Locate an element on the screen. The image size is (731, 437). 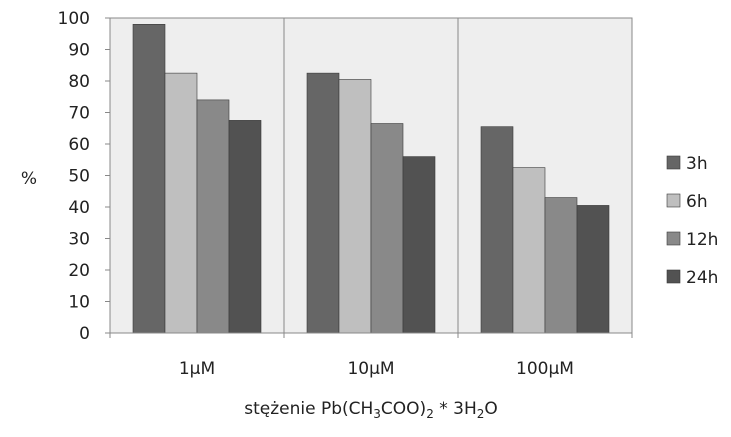
legend-swatch-6h is located at coordinates (673, 200).